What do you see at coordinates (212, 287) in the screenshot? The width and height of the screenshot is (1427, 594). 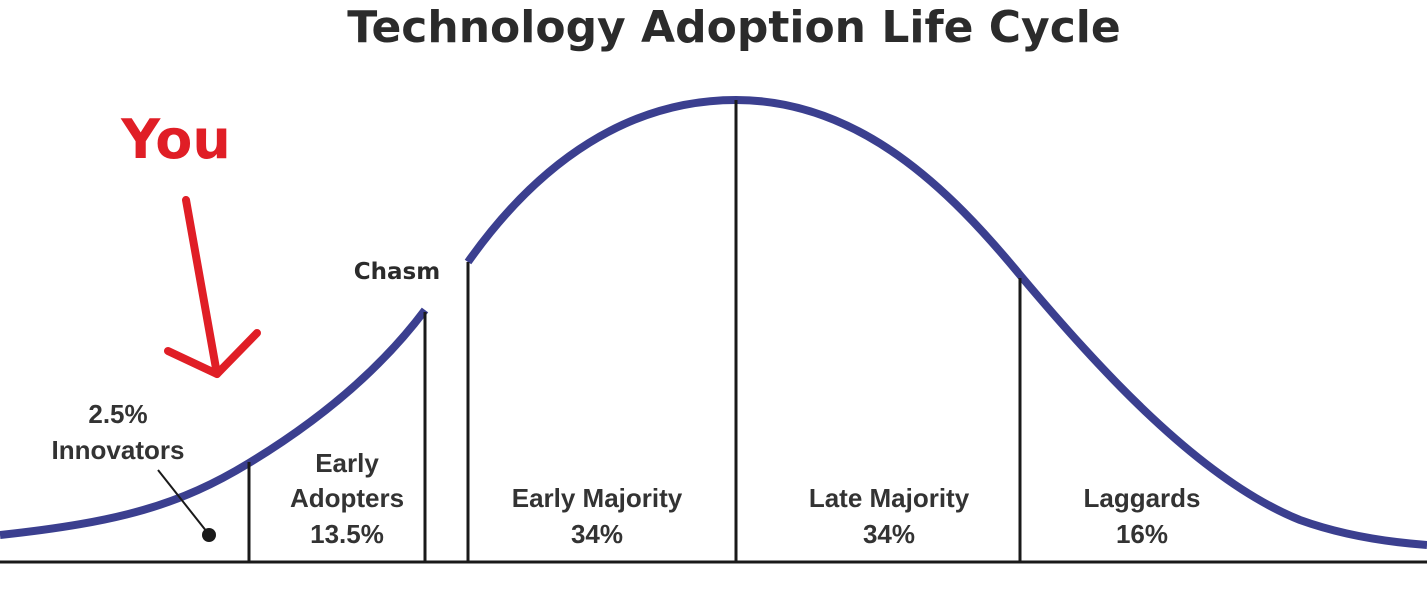 I see `you-arrow-icon` at bounding box center [212, 287].